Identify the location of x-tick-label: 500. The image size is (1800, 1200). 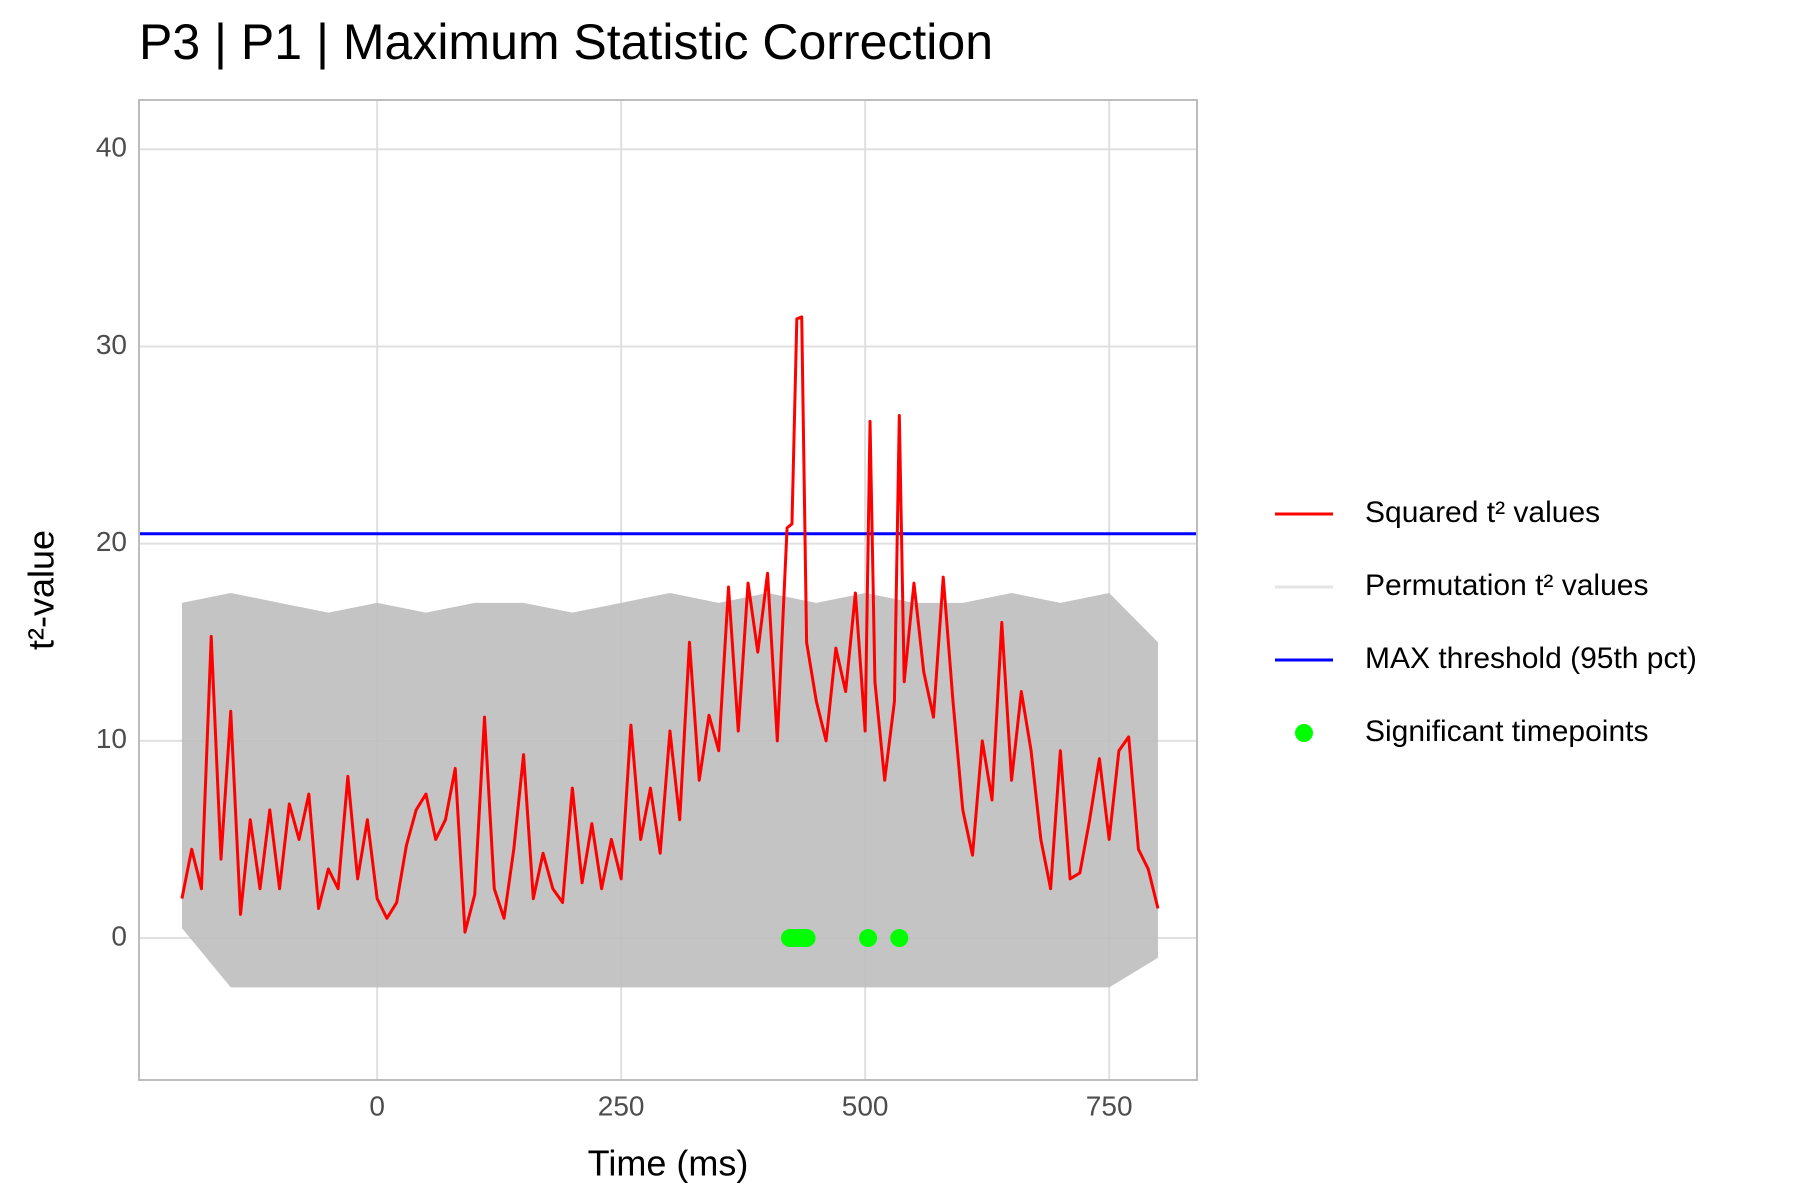
(865, 1105).